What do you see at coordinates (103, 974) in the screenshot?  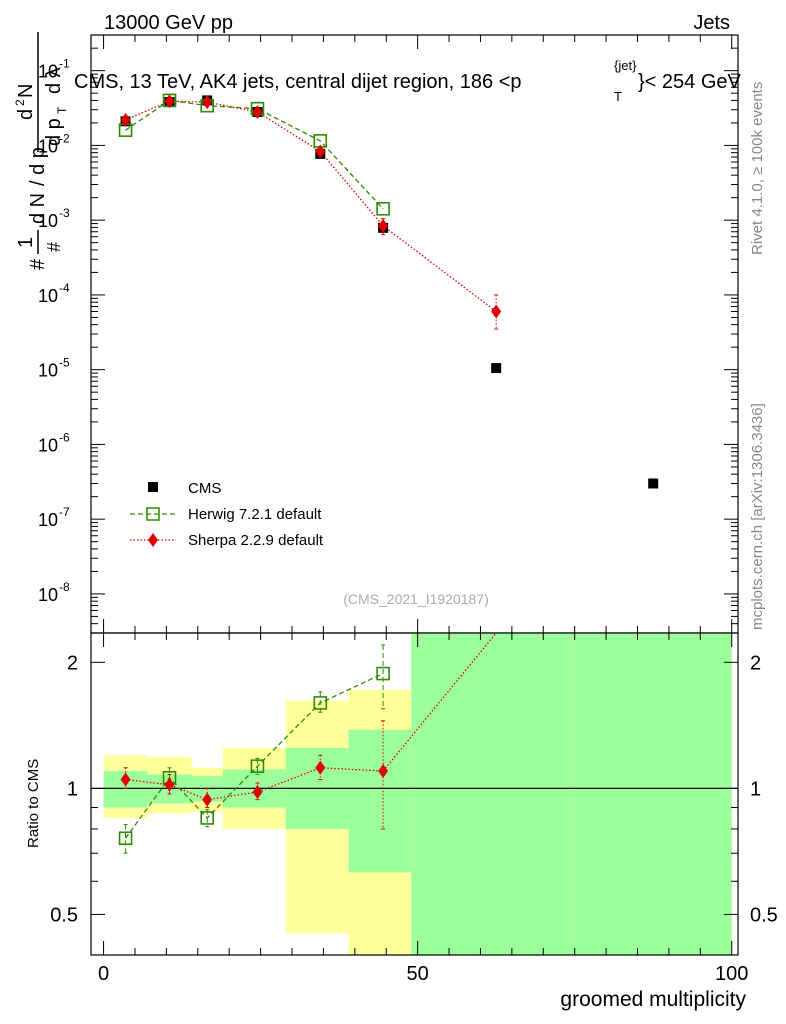 I see `ratio-xtick-label: 0` at bounding box center [103, 974].